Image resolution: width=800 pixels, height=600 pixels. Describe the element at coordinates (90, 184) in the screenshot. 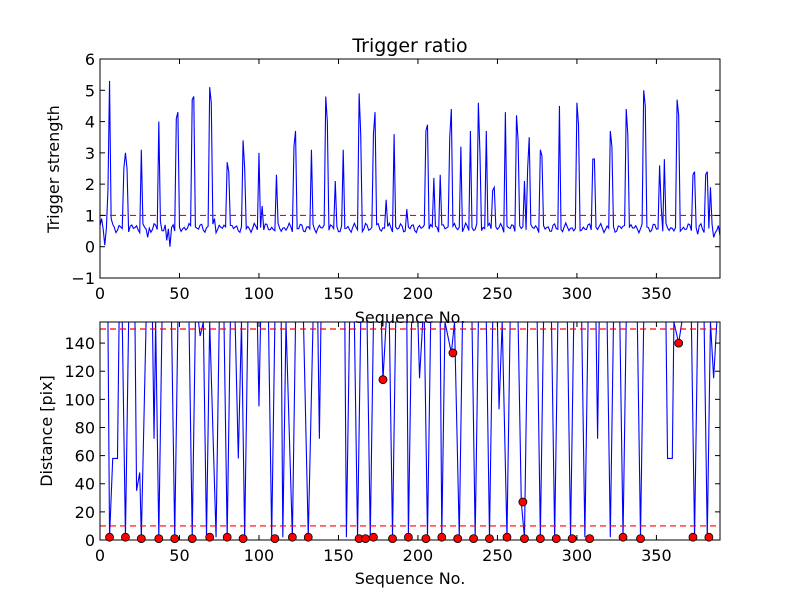

I see `y-tick-label: 2` at that location.